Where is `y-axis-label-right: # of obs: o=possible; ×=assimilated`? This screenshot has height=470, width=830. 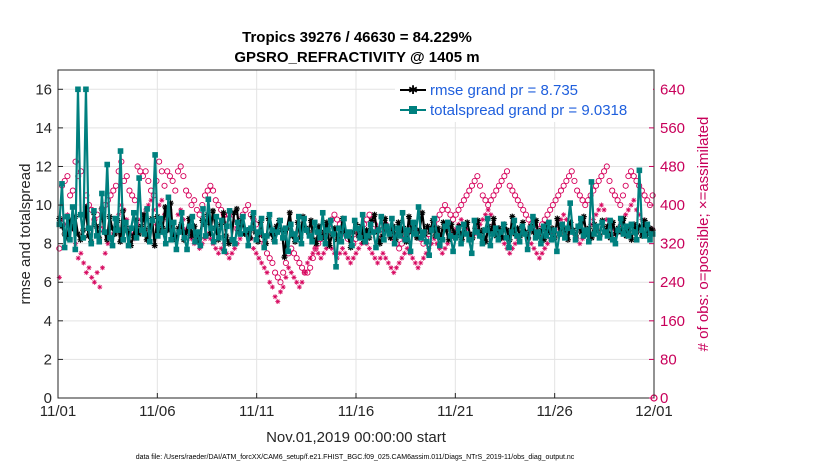 y-axis-label-right: # of obs: o=possible; ×=assimilated is located at coordinates (703, 234).